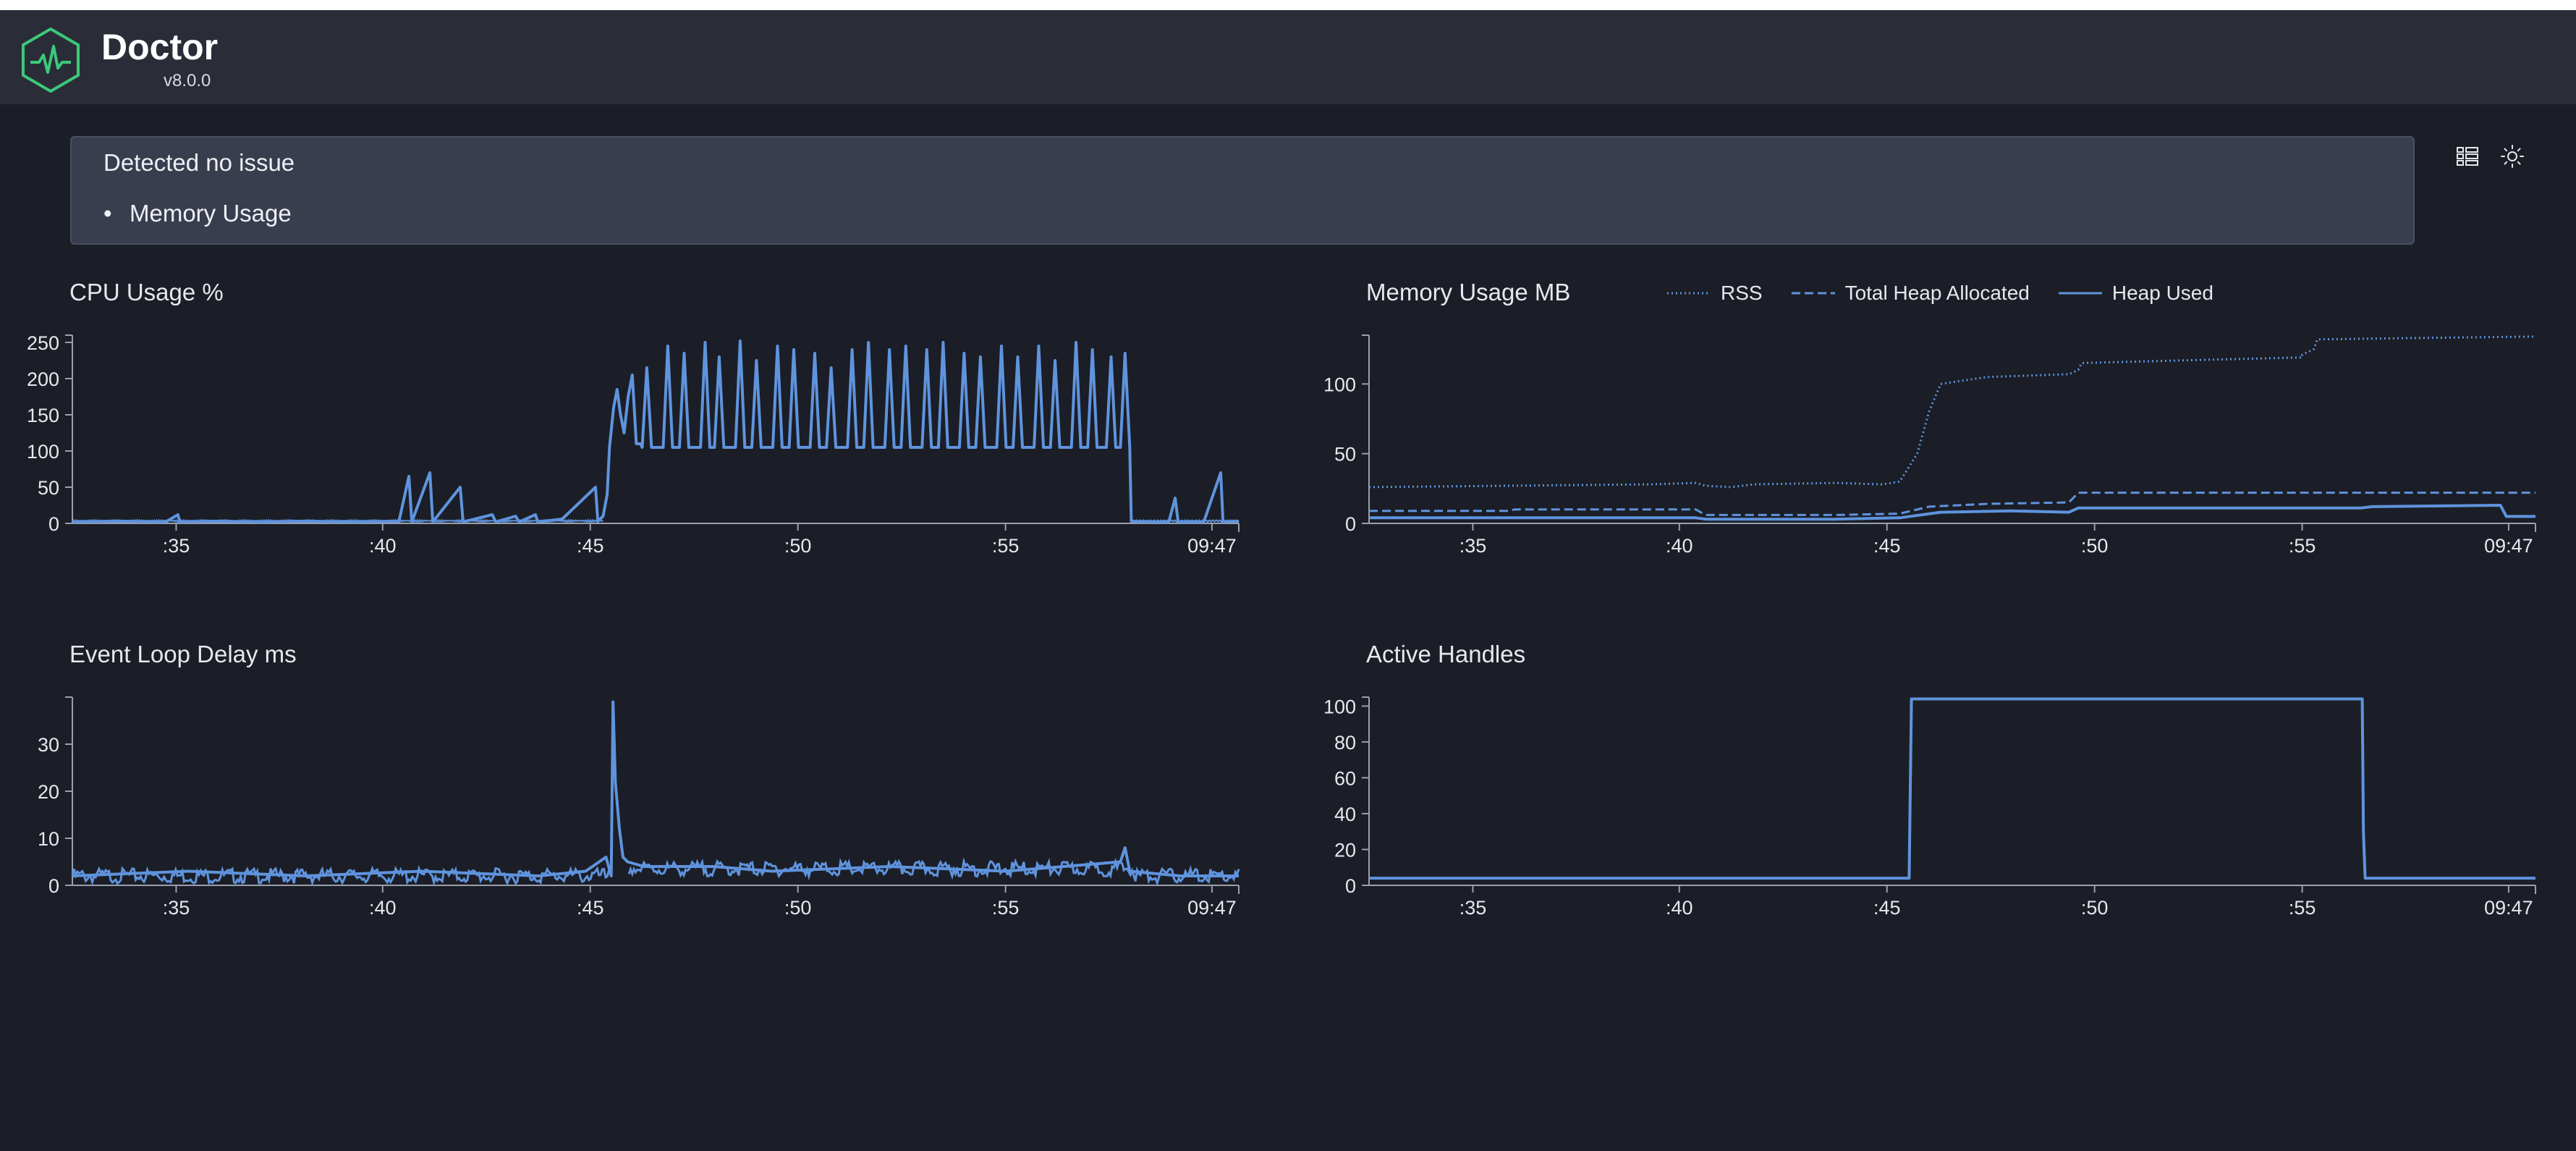 The image size is (2576, 1151). Describe the element at coordinates (1345, 743) in the screenshot. I see `y-tick-label: 80` at that location.